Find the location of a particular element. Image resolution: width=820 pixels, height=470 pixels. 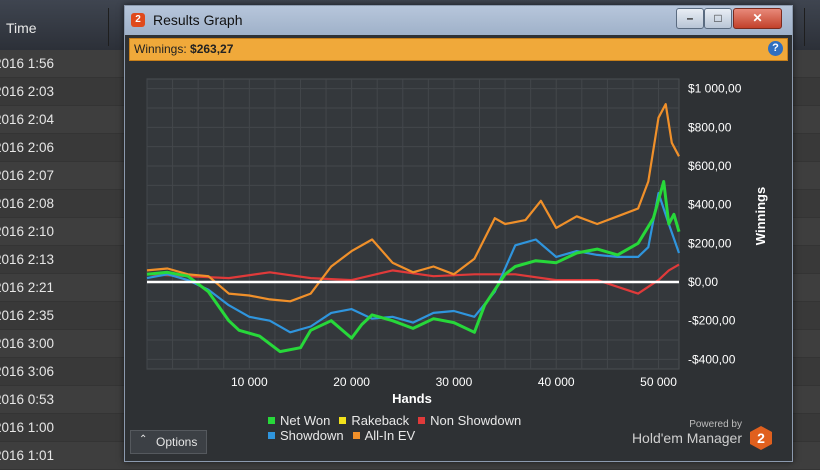

column-header-time: Time is located at coordinates (21, 28).